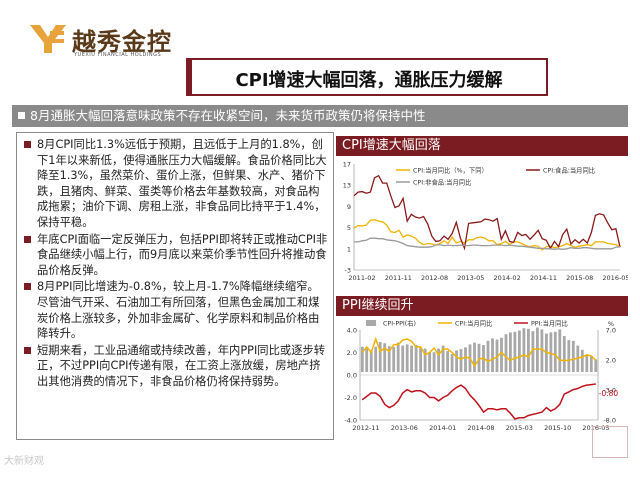 This screenshot has height=480, width=640. What do you see at coordinates (352, 376) in the screenshot?
I see `left-y-tick-label: 0.0` at bounding box center [352, 376].